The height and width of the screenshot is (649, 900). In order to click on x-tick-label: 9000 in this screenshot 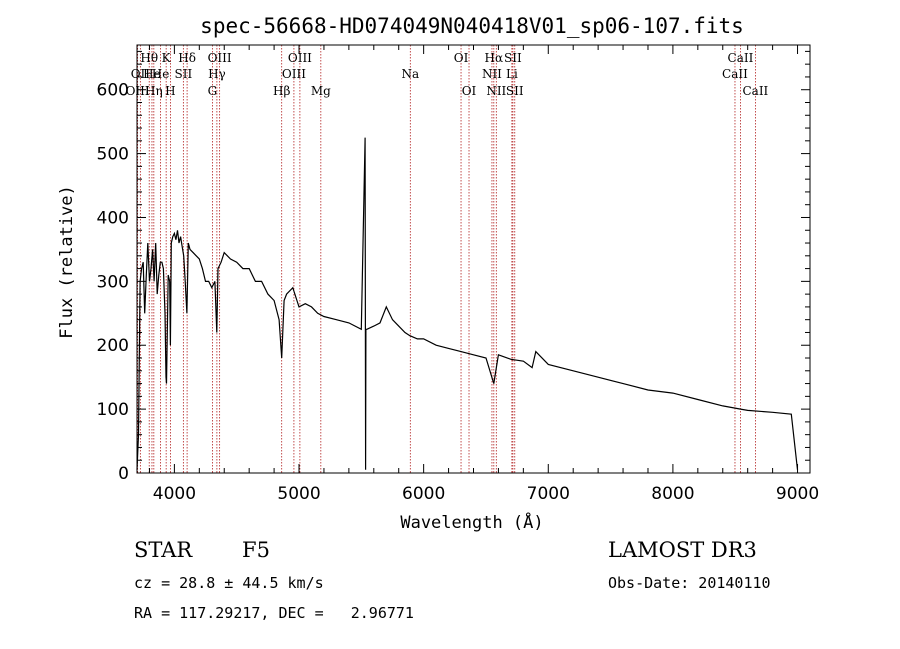, I will do `click(797, 494)`.